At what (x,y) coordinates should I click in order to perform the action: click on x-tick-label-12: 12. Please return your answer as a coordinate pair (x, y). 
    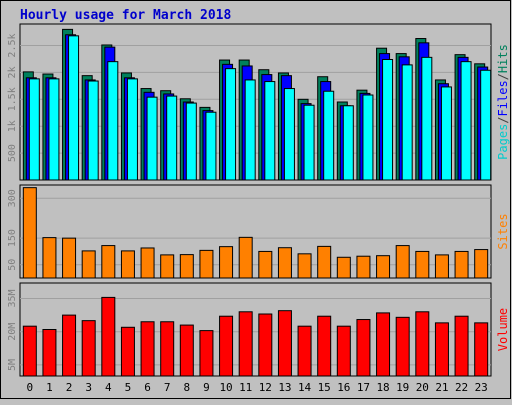
    Looking at the image, I should click on (265, 387).